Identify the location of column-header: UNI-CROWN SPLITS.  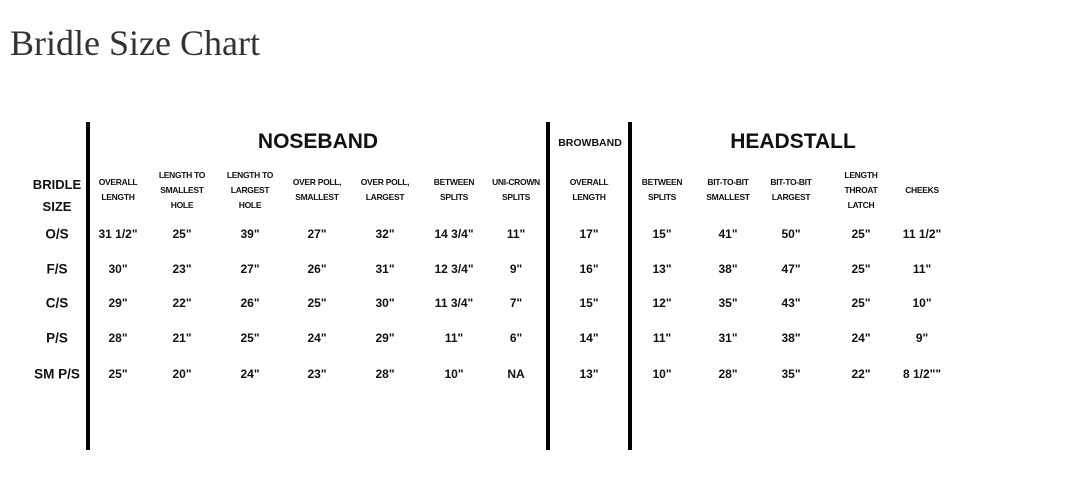
(516, 189).